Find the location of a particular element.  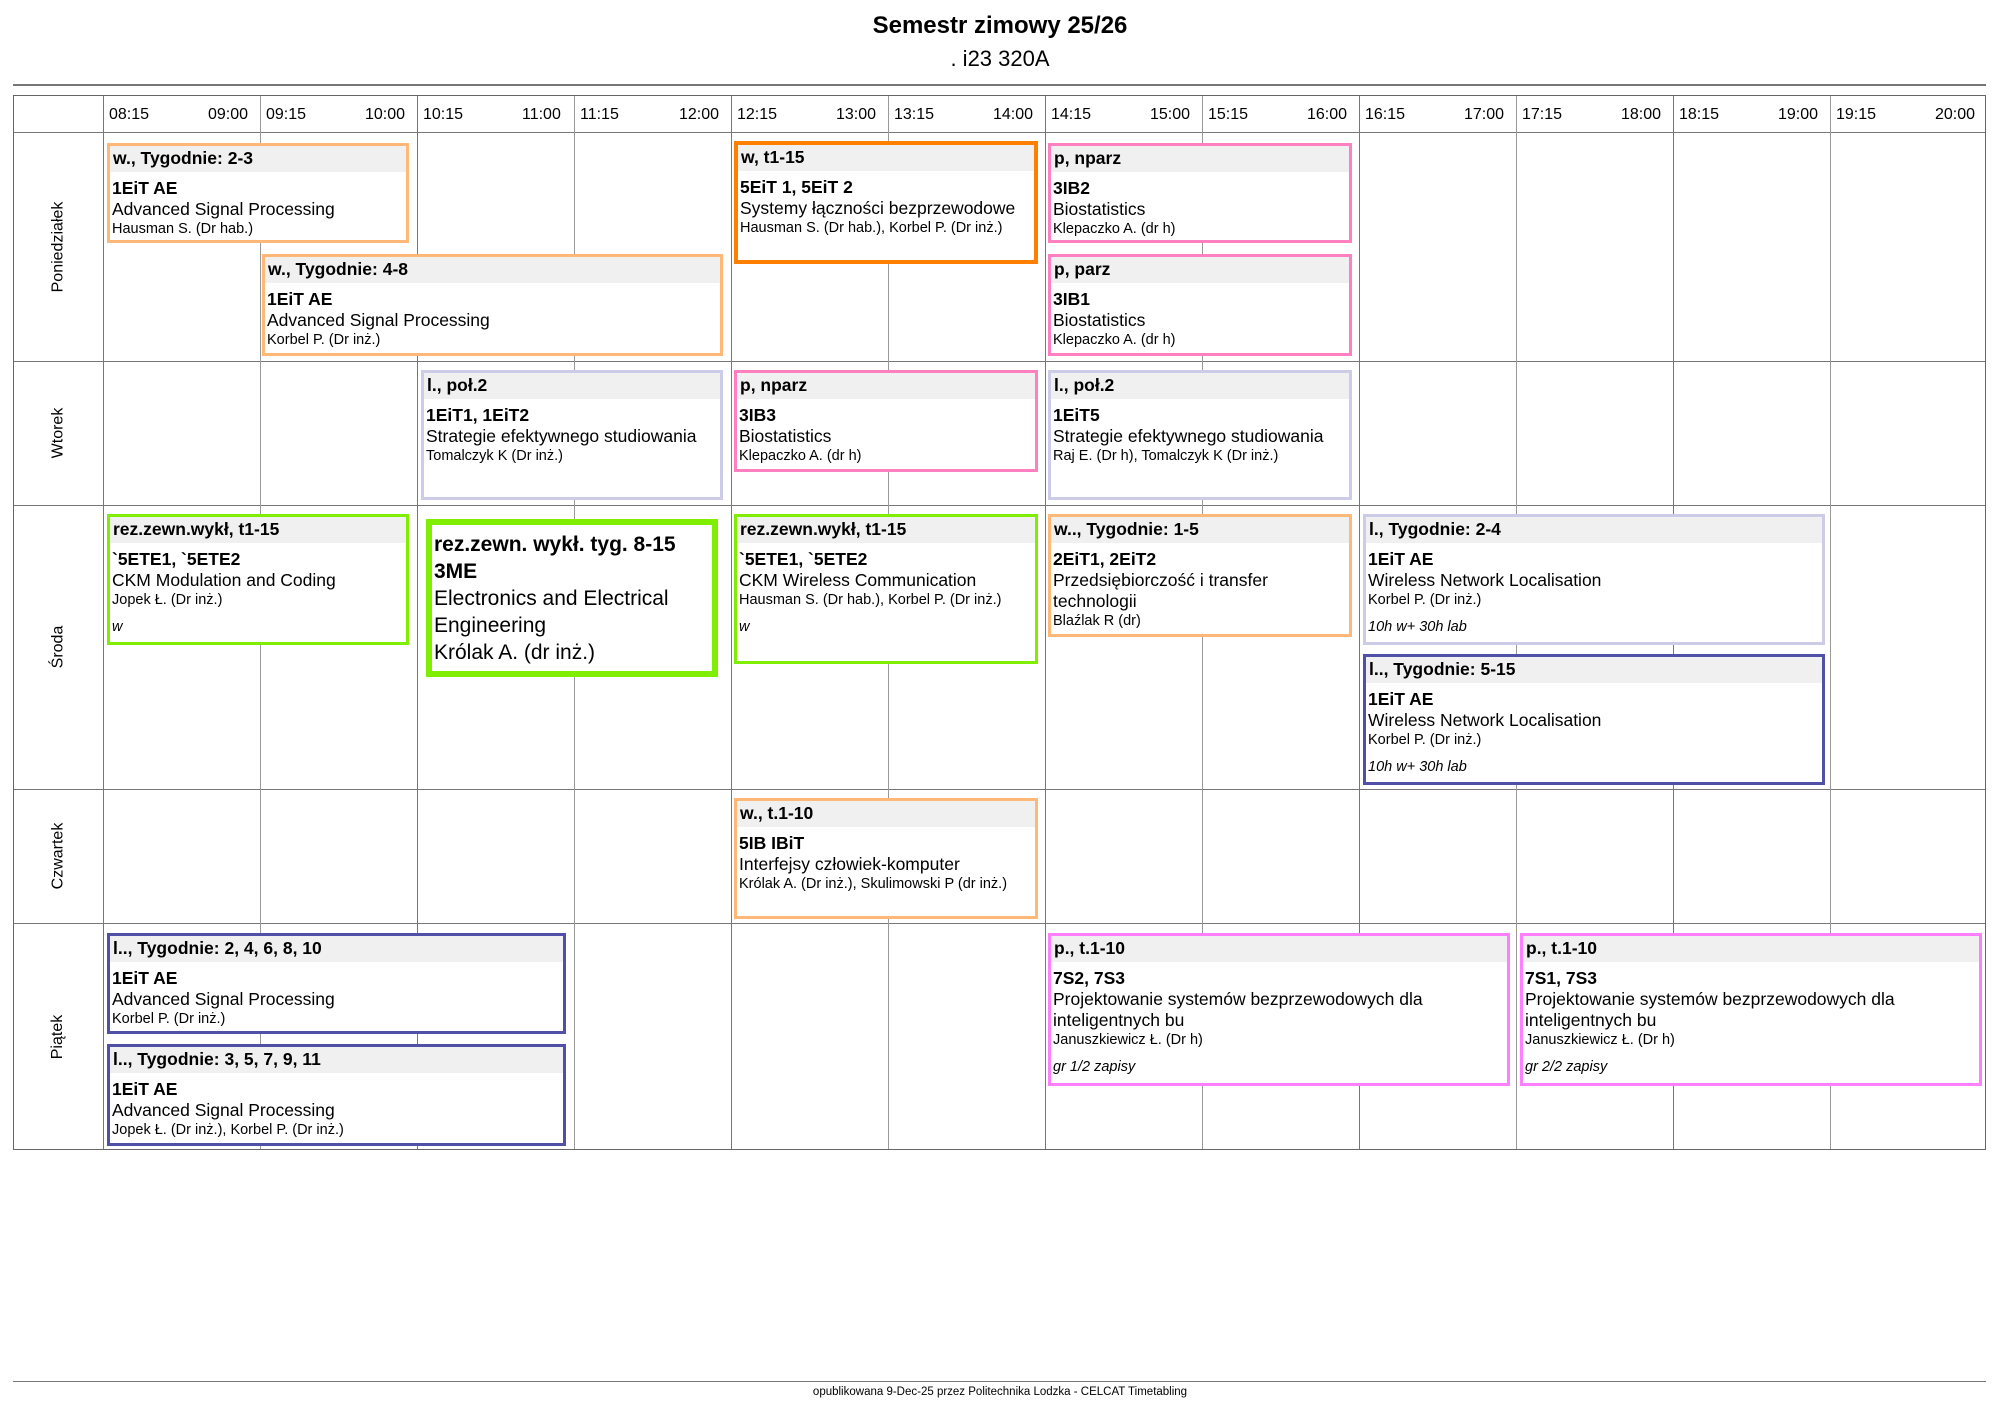

slot-end-time: 20:00 is located at coordinates (1955, 114).